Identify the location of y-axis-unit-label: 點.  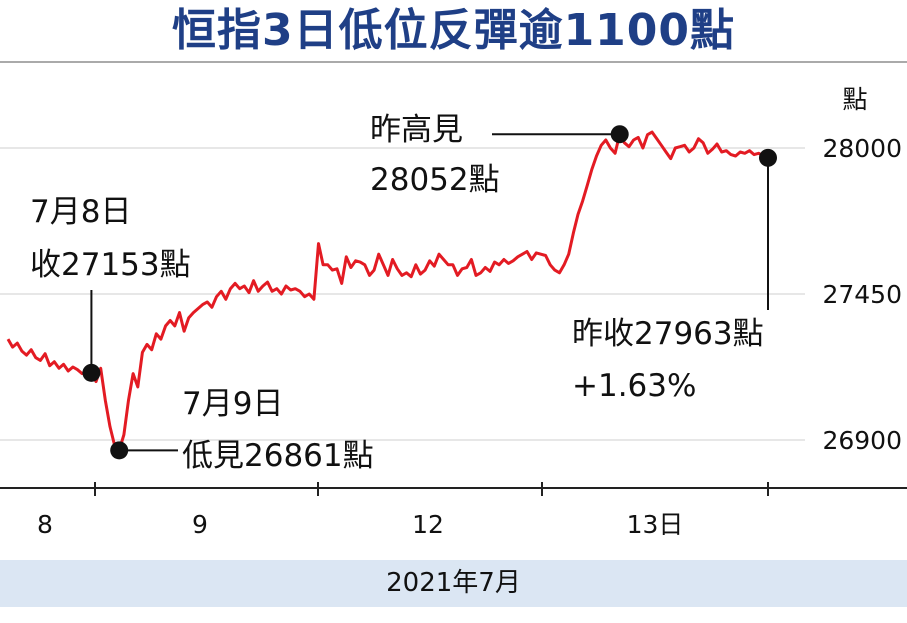
(854, 99).